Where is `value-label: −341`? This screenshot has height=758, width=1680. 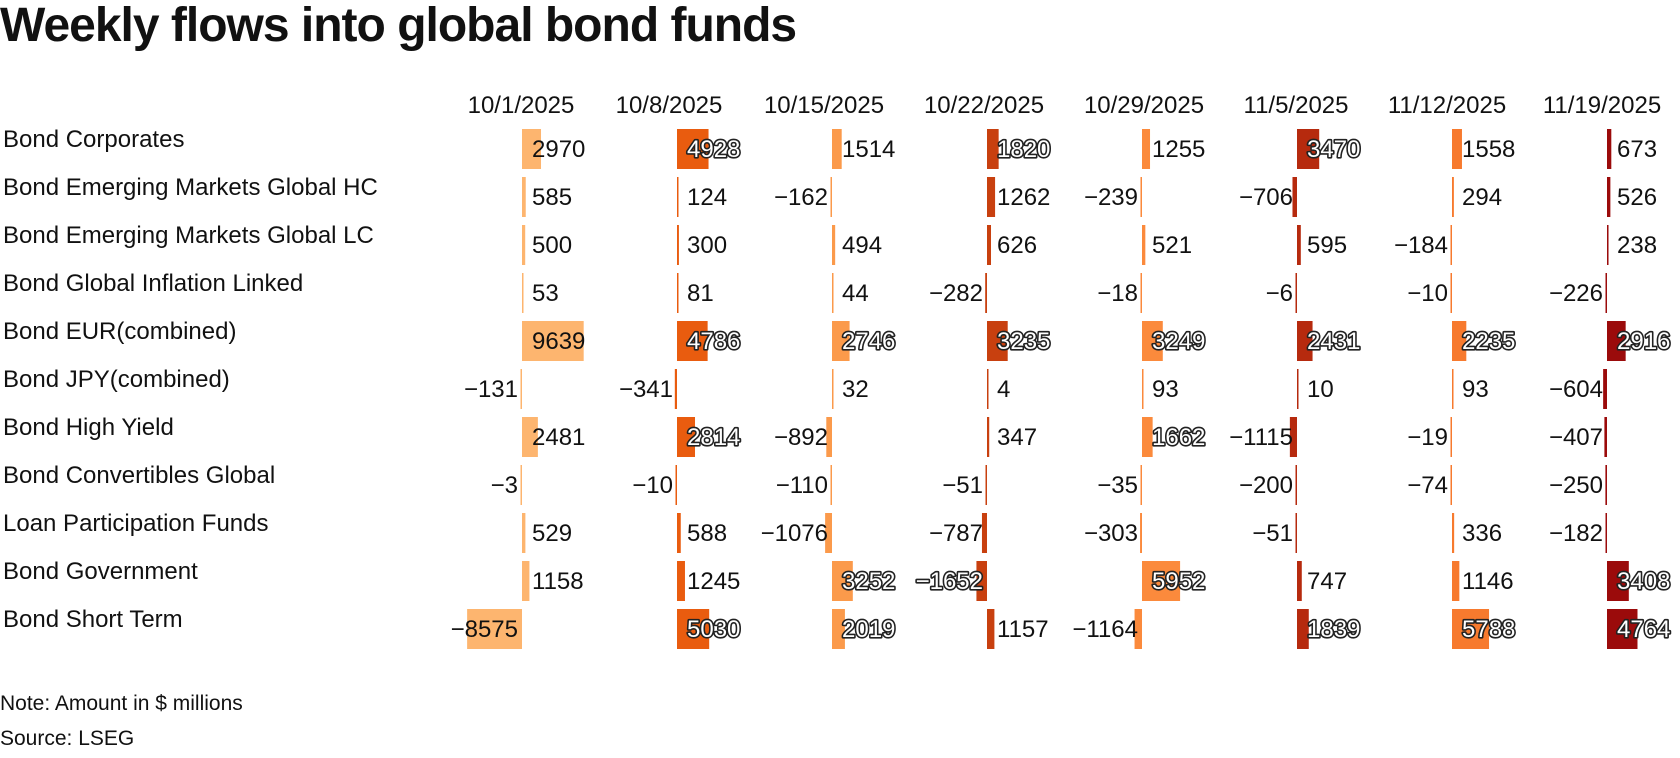
value-label: −341 is located at coordinates (646, 389).